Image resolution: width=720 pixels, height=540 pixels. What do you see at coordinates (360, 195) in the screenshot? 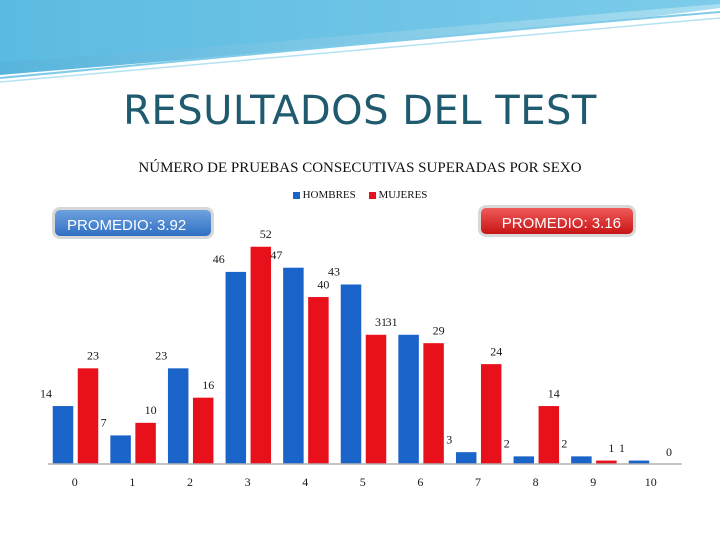
I see `chart-legend: HOMBRES MUJERES` at bounding box center [360, 195].